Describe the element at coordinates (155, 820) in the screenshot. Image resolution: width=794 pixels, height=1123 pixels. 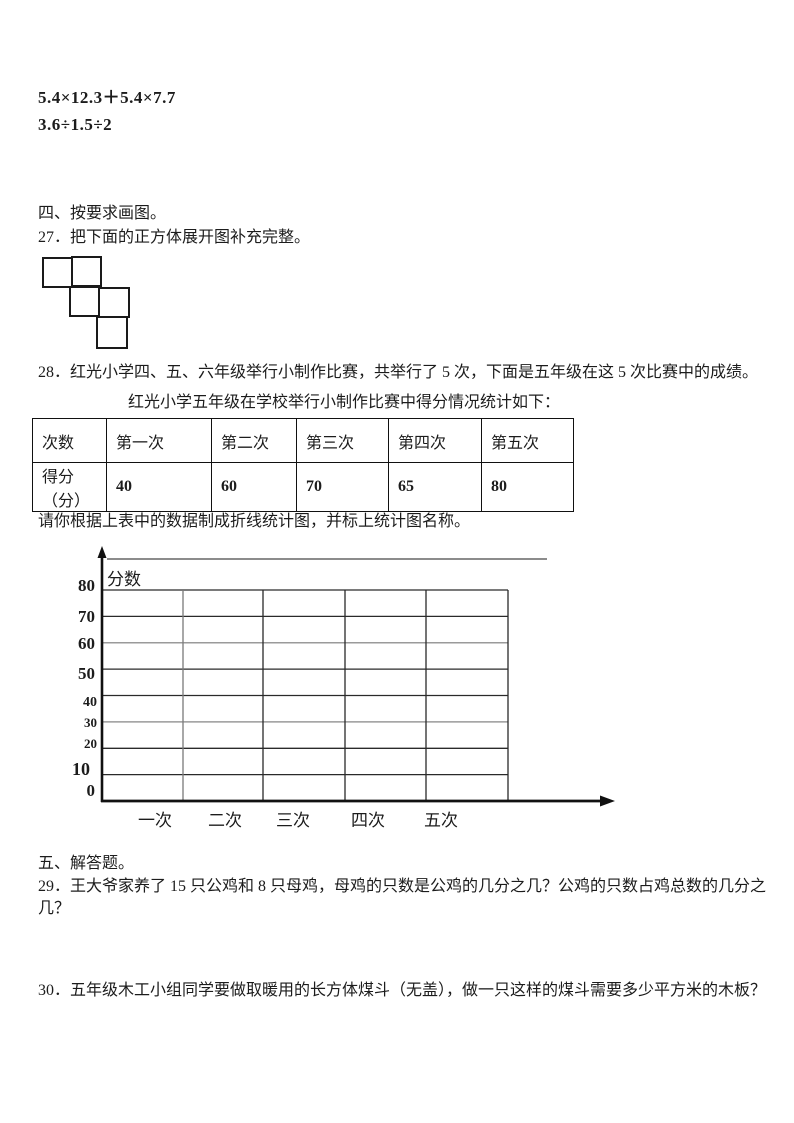
I see `x-tick-1: 一次` at that location.